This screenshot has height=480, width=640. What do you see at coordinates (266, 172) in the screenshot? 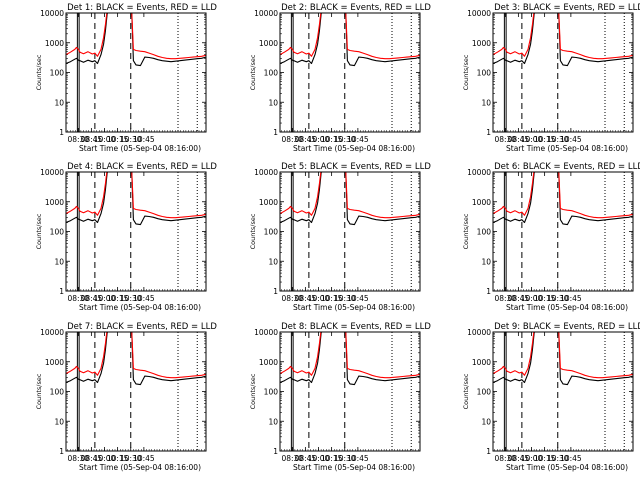
I see `y-tick-label: 10000` at bounding box center [266, 172].